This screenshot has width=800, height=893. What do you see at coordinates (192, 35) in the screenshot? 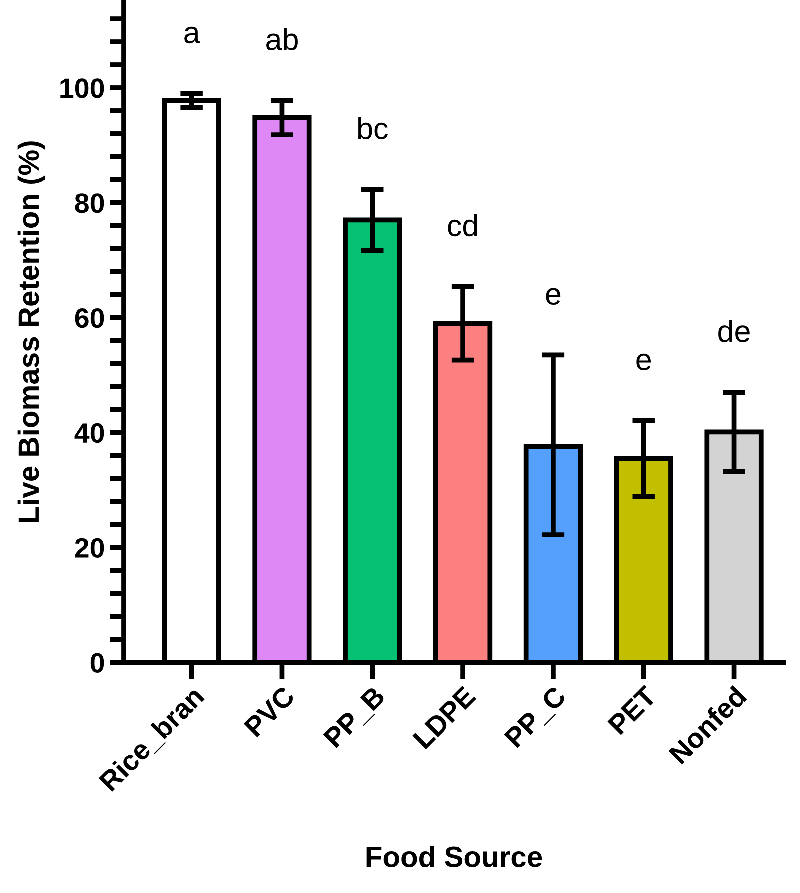
I see `annotation: a` at bounding box center [192, 35].